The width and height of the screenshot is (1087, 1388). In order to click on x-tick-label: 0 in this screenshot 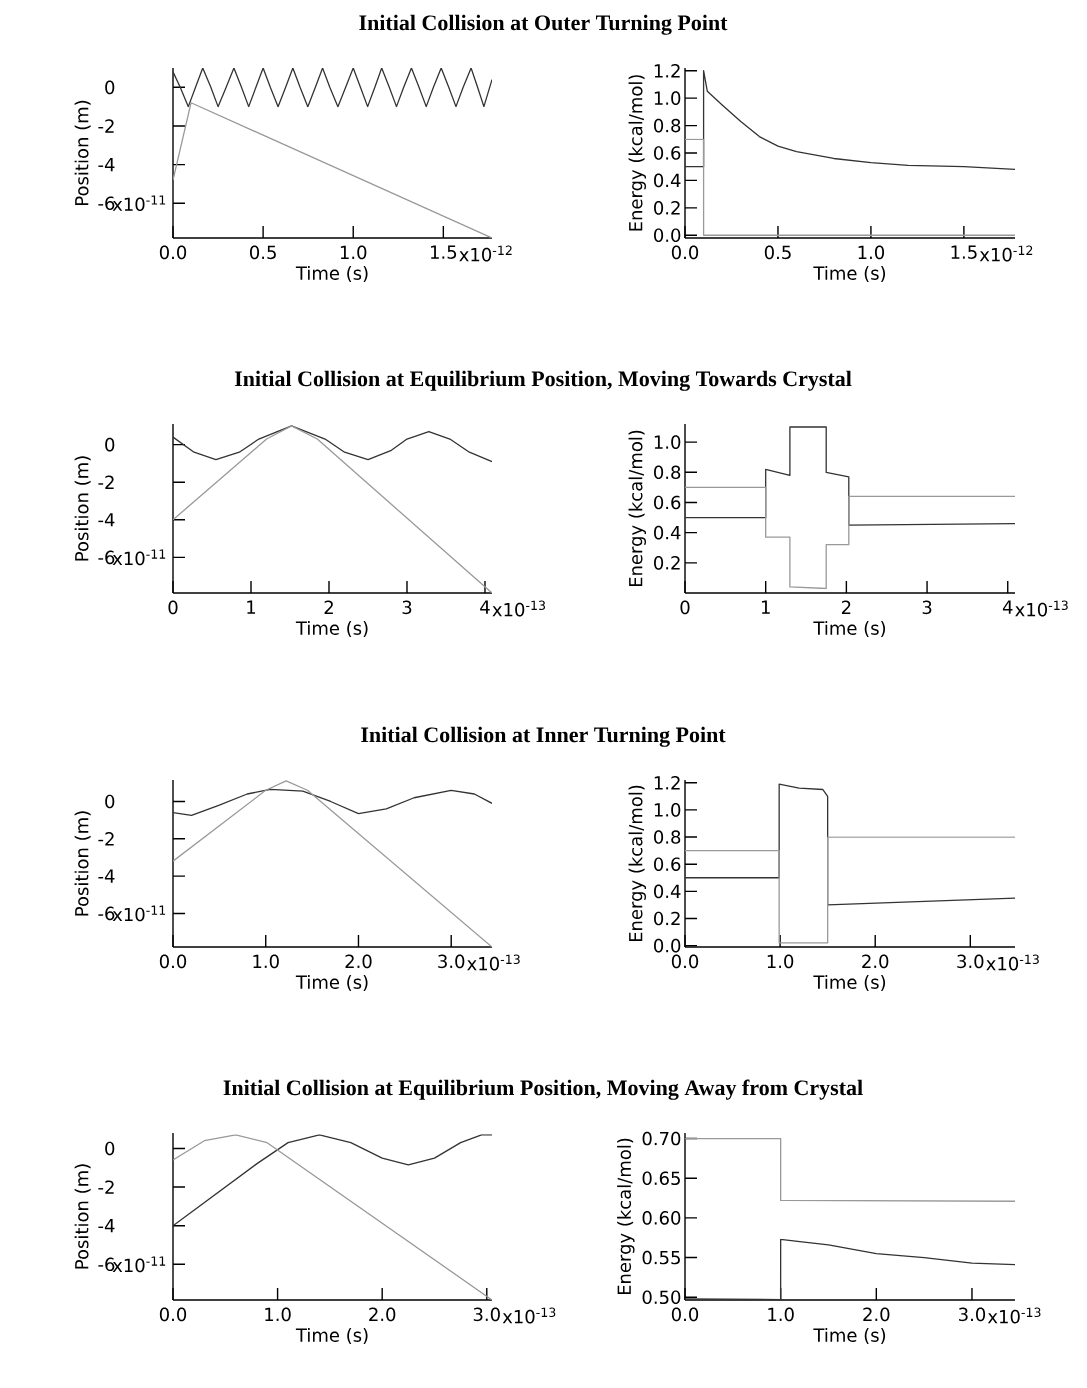, I will do `click(173, 607)`.